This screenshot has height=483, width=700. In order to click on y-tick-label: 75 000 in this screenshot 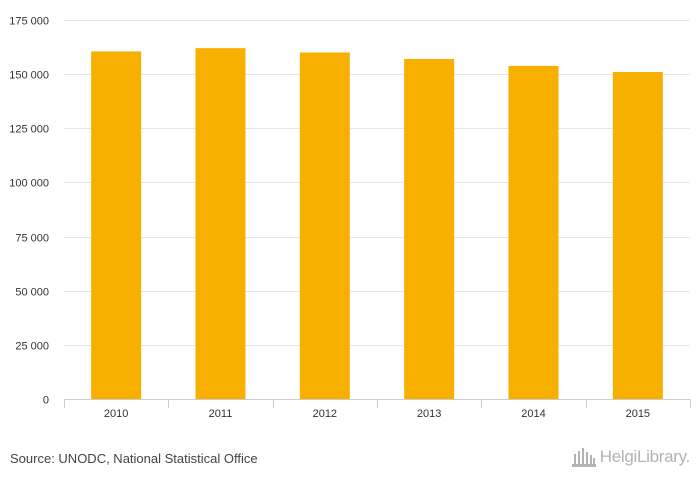, I will do `click(32, 239)`.